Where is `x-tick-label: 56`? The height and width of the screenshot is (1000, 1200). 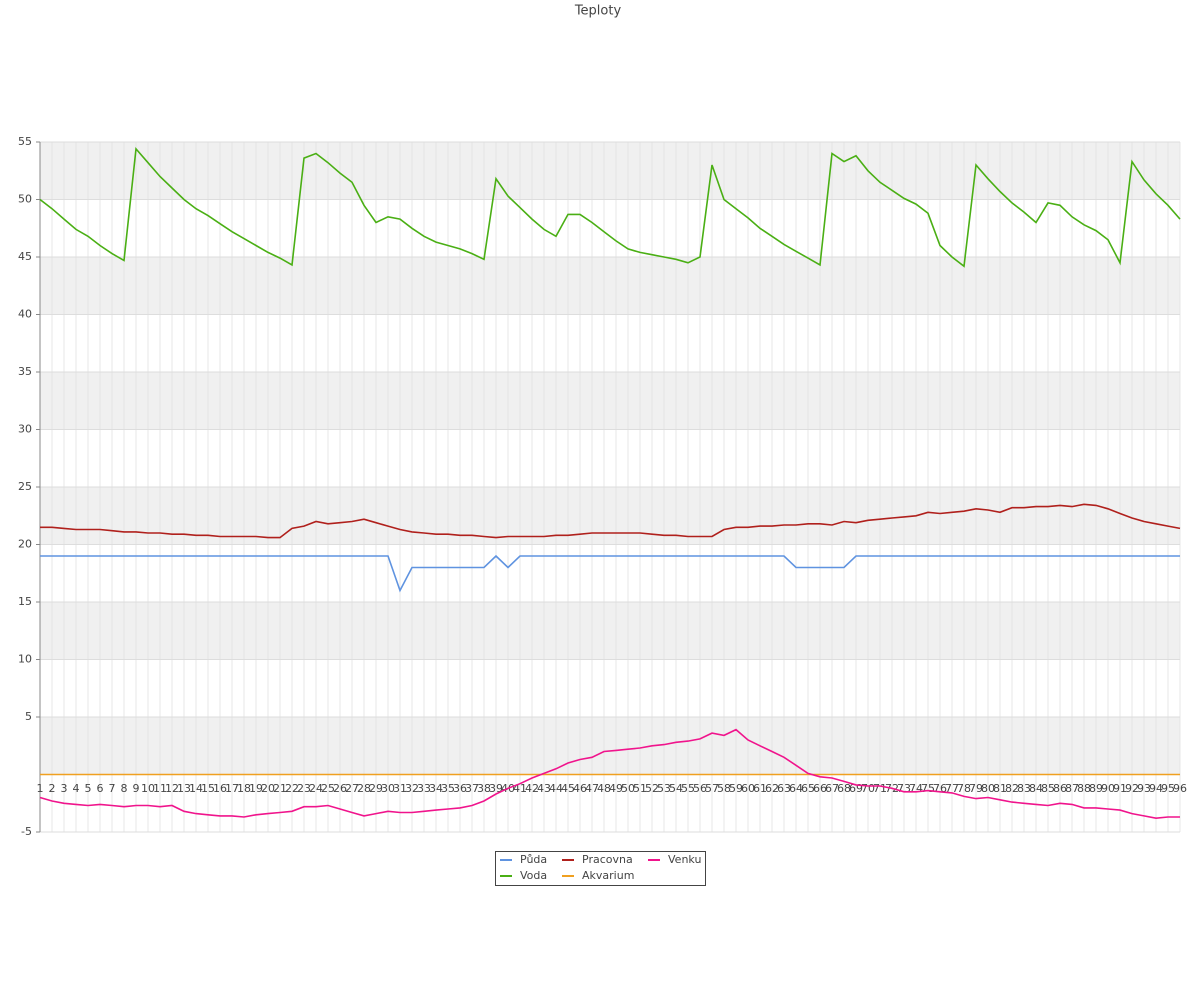 x-tick-label: 56 is located at coordinates (700, 788).